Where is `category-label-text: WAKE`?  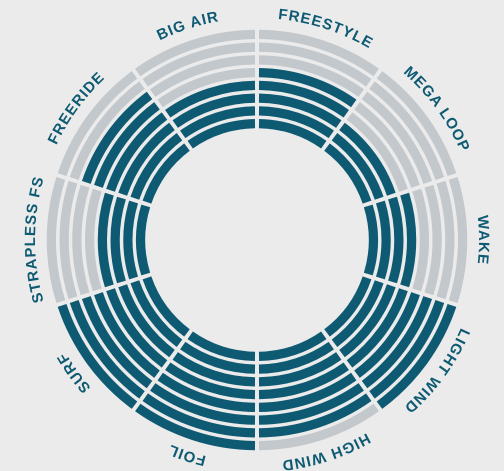
category-label-text: WAKE is located at coordinates (482, 240).